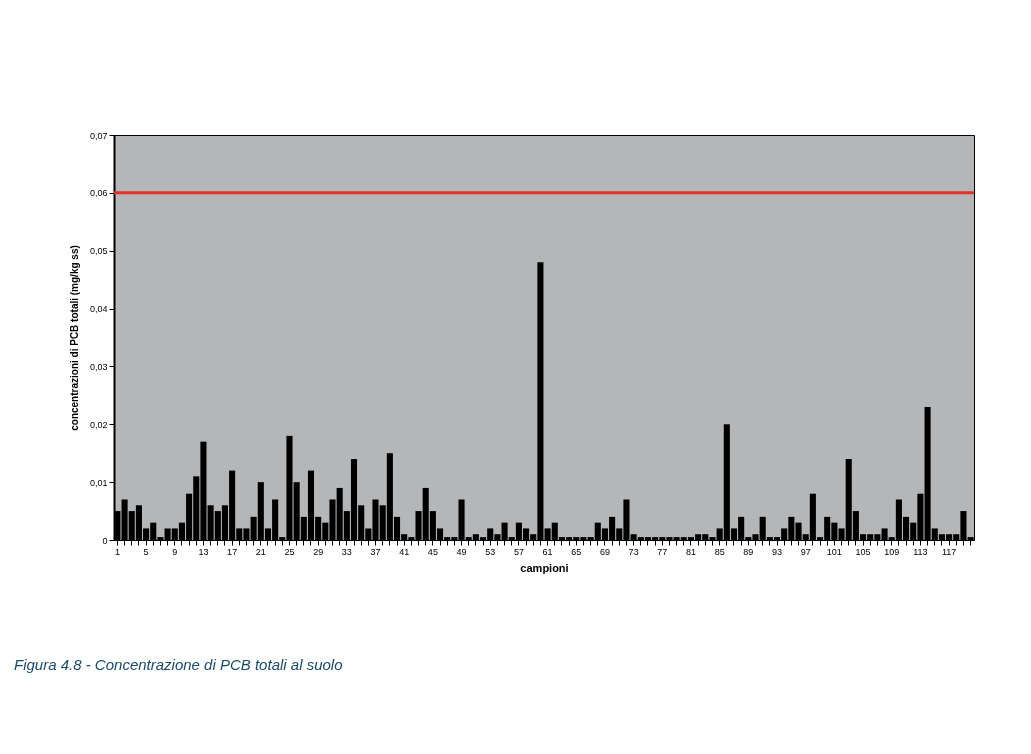 Image resolution: width=1031 pixels, height=754 pixels. I want to click on x-tick-label: 93, so click(777, 551).